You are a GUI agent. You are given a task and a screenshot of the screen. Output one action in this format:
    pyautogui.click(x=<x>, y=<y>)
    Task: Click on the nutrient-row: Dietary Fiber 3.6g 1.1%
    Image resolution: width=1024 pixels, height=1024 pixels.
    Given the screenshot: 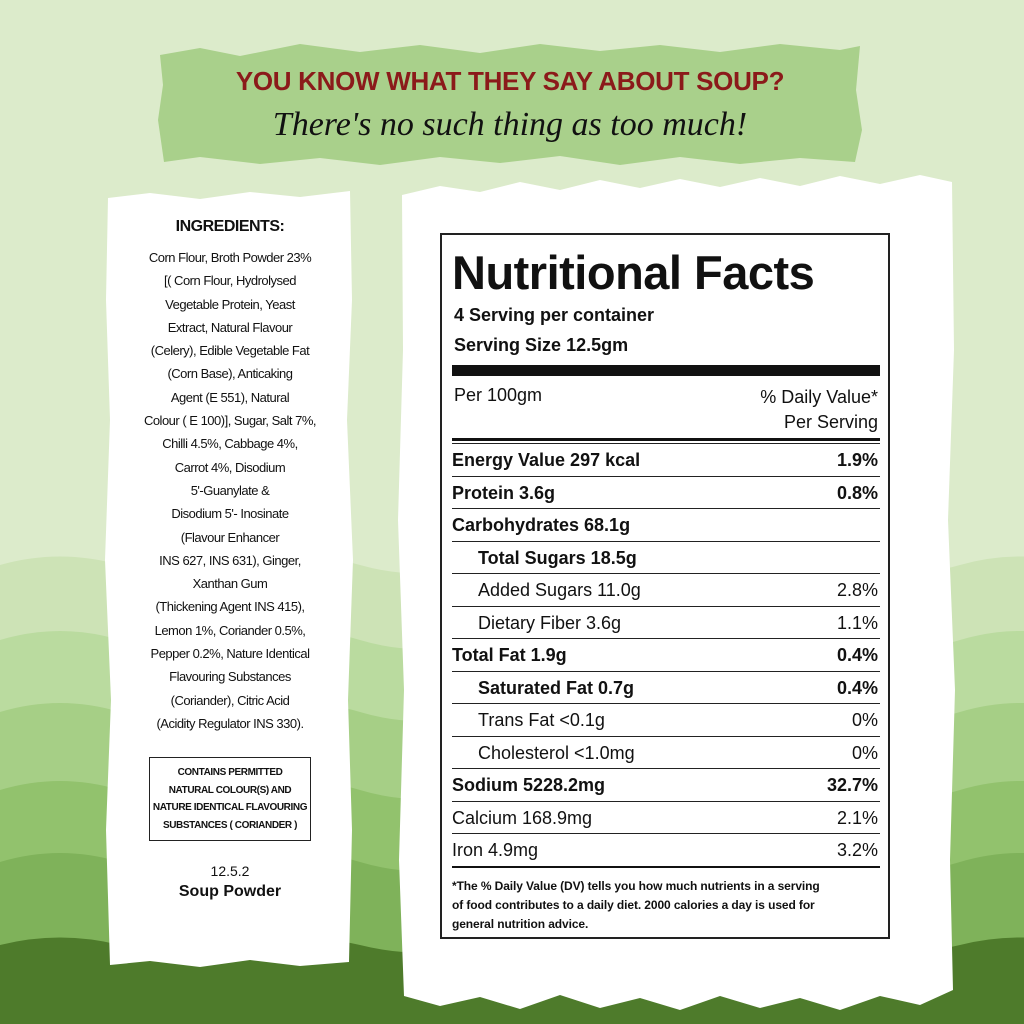 What is the action you would take?
    pyautogui.click(x=666, y=622)
    